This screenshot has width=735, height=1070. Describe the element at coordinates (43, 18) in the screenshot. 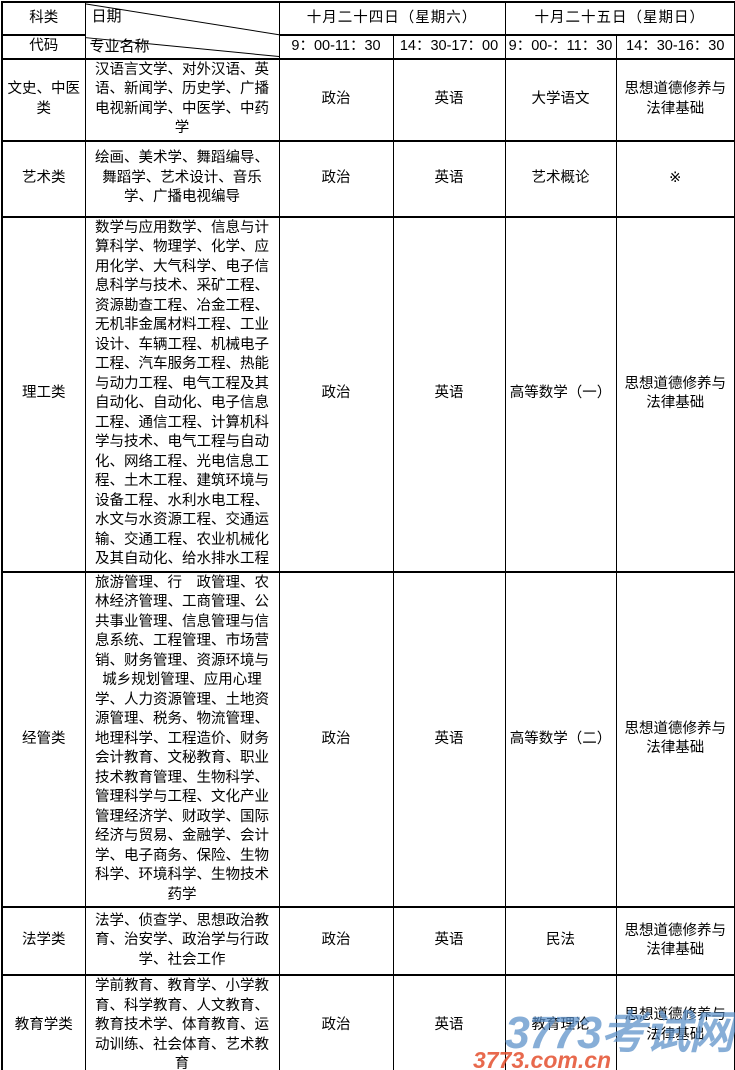

I see `header-category-label: 科类` at that location.